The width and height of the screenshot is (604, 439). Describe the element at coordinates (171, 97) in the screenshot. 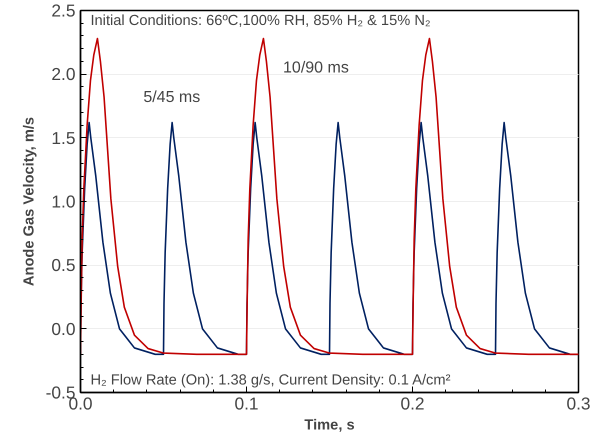

I see `series-label: 5/45 ms` at that location.